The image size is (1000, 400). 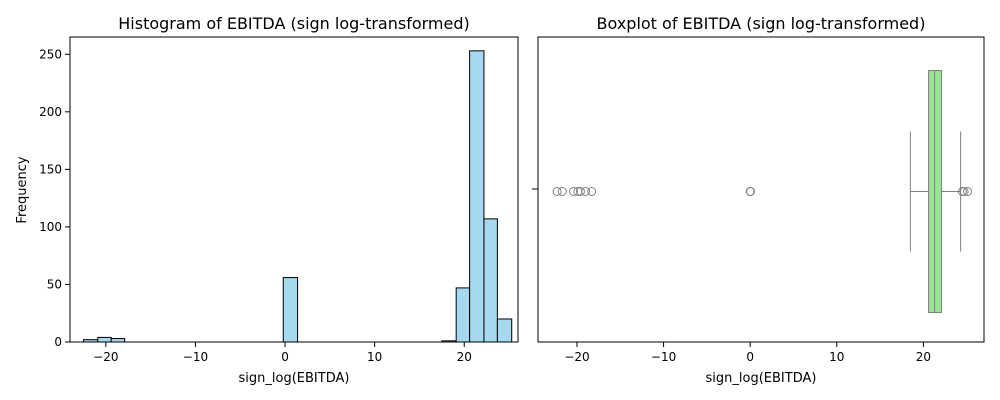 What do you see at coordinates (50, 169) in the screenshot?
I see `histogram-y-tick-label: 150` at bounding box center [50, 169].